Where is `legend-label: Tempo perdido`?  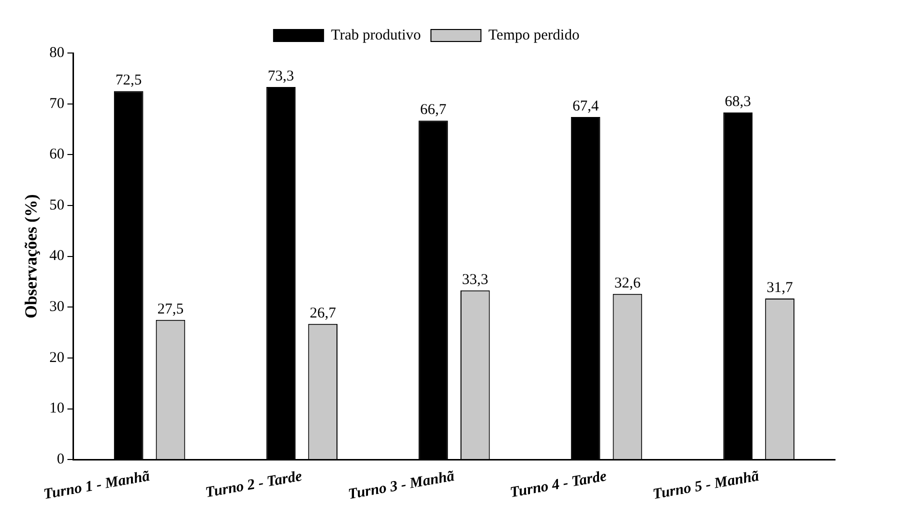 legend-label: Tempo perdido is located at coordinates (534, 35).